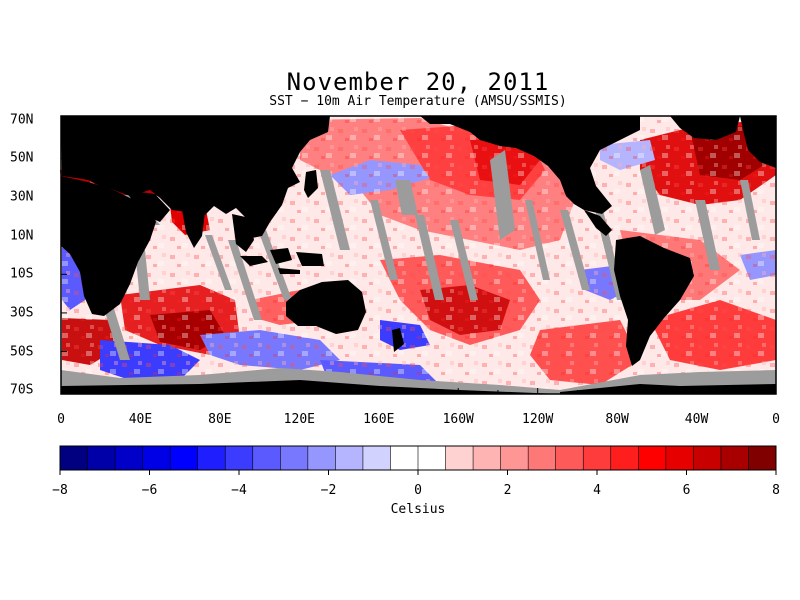 The image size is (800, 600). What do you see at coordinates (418, 82) in the screenshot?
I see `map-title: November 20, 2011` at bounding box center [418, 82].